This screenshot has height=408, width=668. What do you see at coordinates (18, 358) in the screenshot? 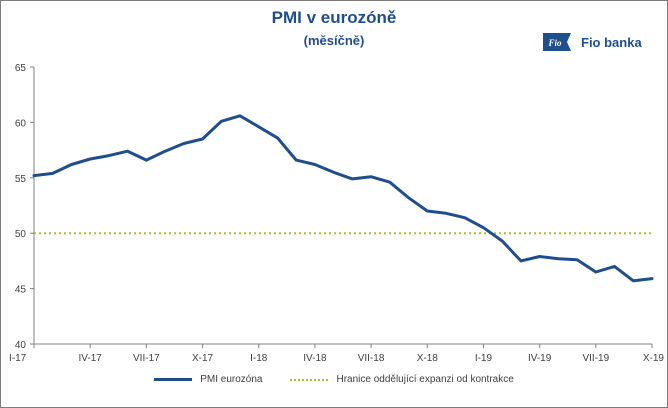
I see `x-tick-label: I-17` at bounding box center [18, 358].